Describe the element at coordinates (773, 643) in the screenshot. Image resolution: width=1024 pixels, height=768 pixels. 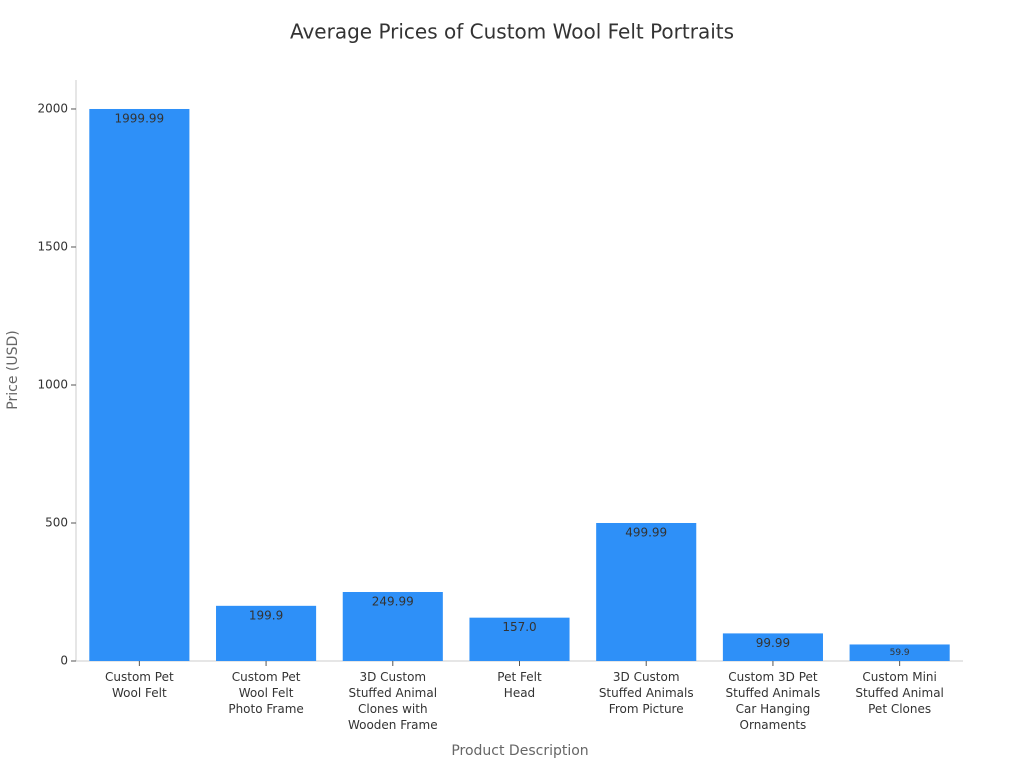
I see `value-label: 99.99` at that location.